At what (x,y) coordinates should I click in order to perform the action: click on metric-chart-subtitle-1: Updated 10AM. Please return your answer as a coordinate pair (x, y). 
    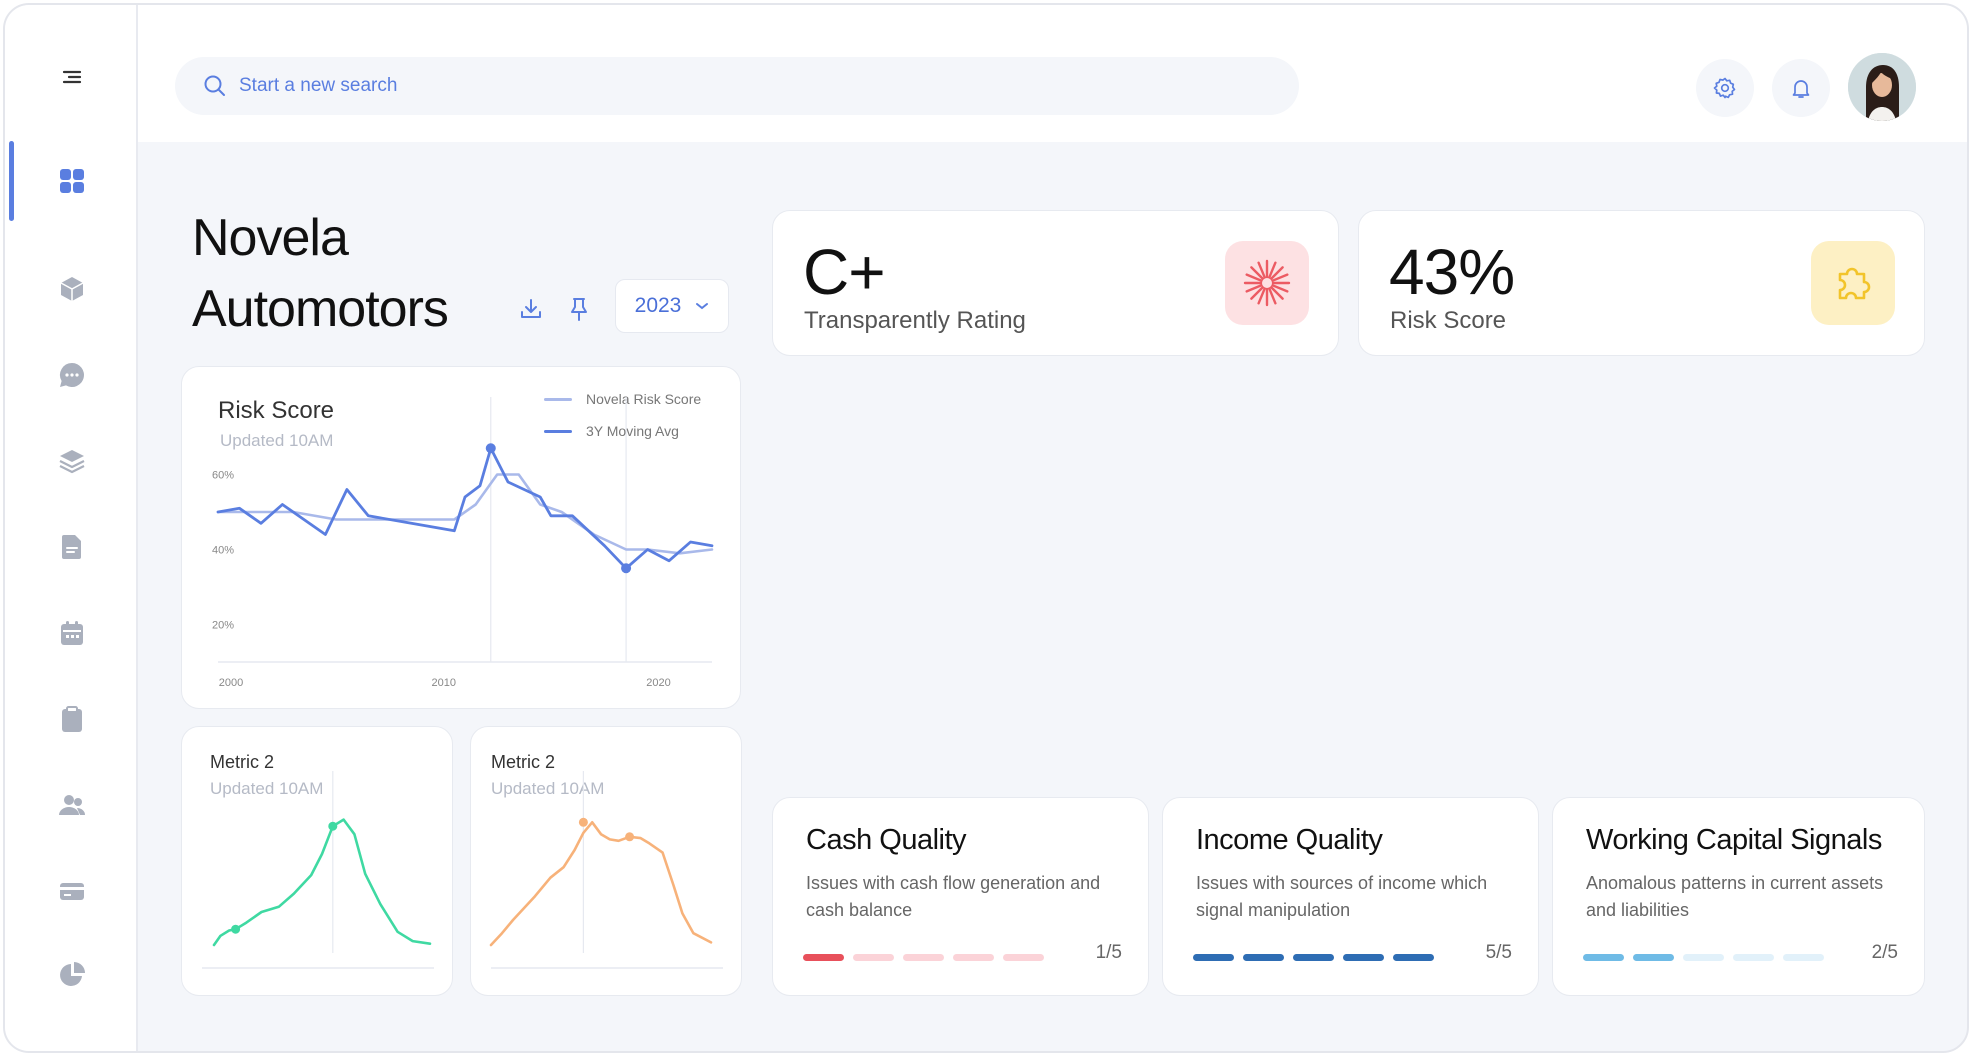
    Looking at the image, I should click on (267, 788).